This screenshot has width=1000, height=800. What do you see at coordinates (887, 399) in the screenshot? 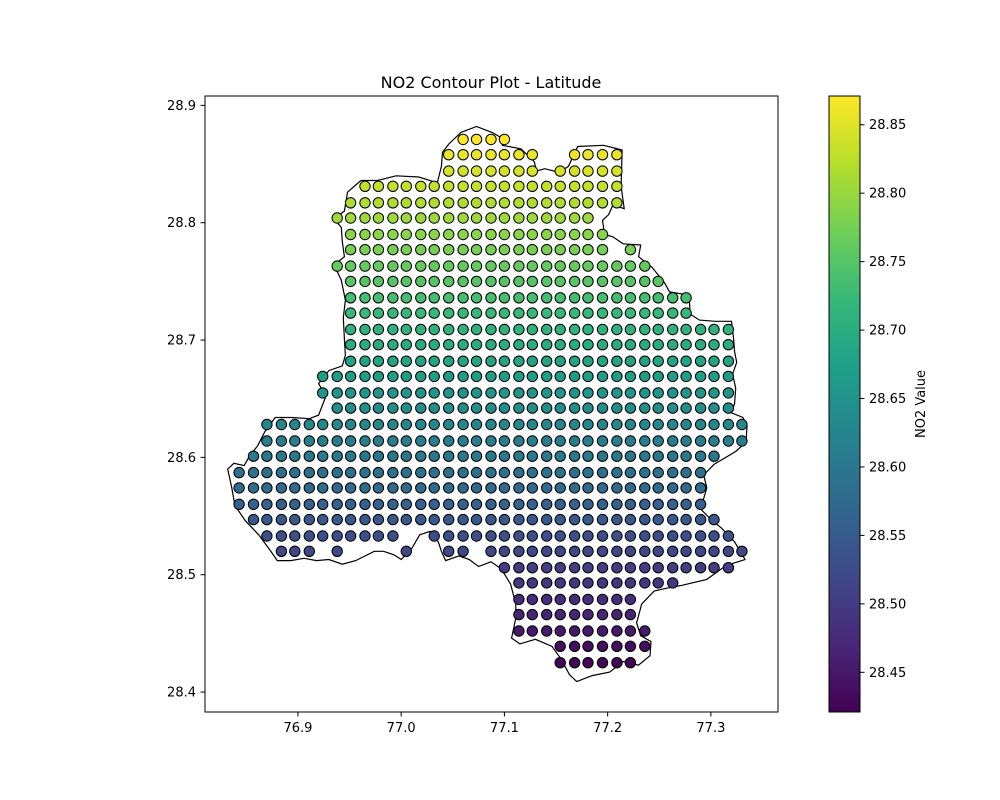
I see `colorbar-tick-label: 28.65` at bounding box center [887, 399].